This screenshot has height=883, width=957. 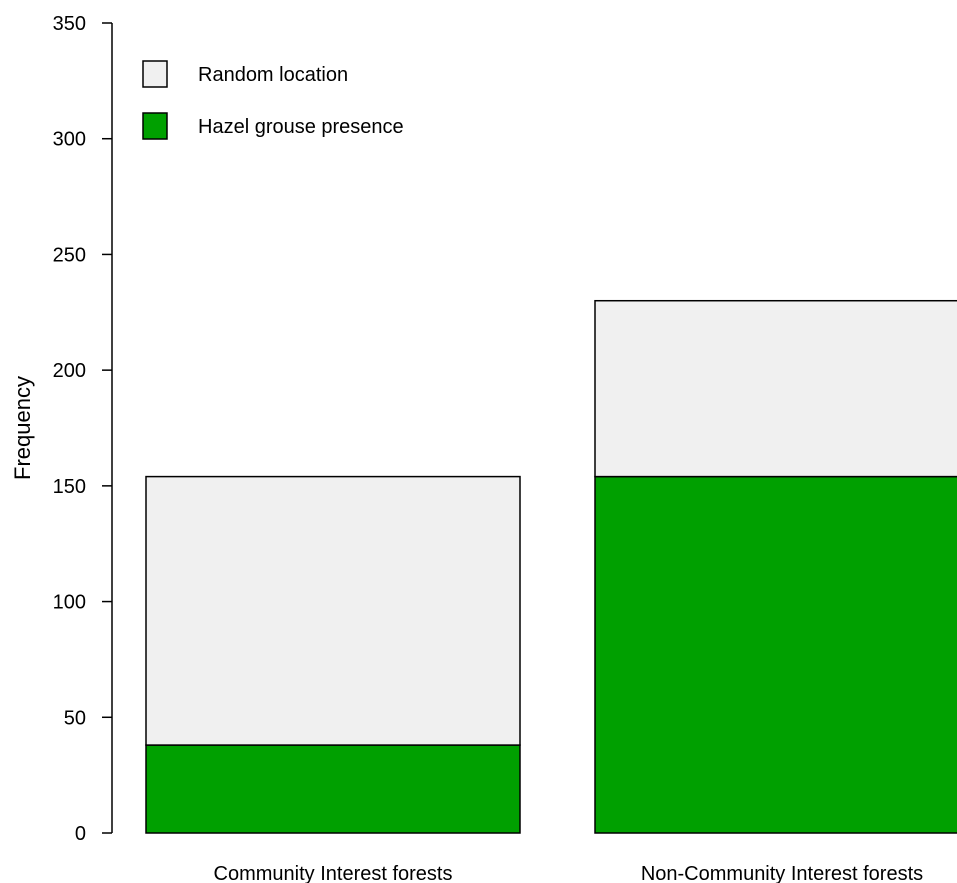 I want to click on y-tick-label: 50, so click(x=75, y=718).